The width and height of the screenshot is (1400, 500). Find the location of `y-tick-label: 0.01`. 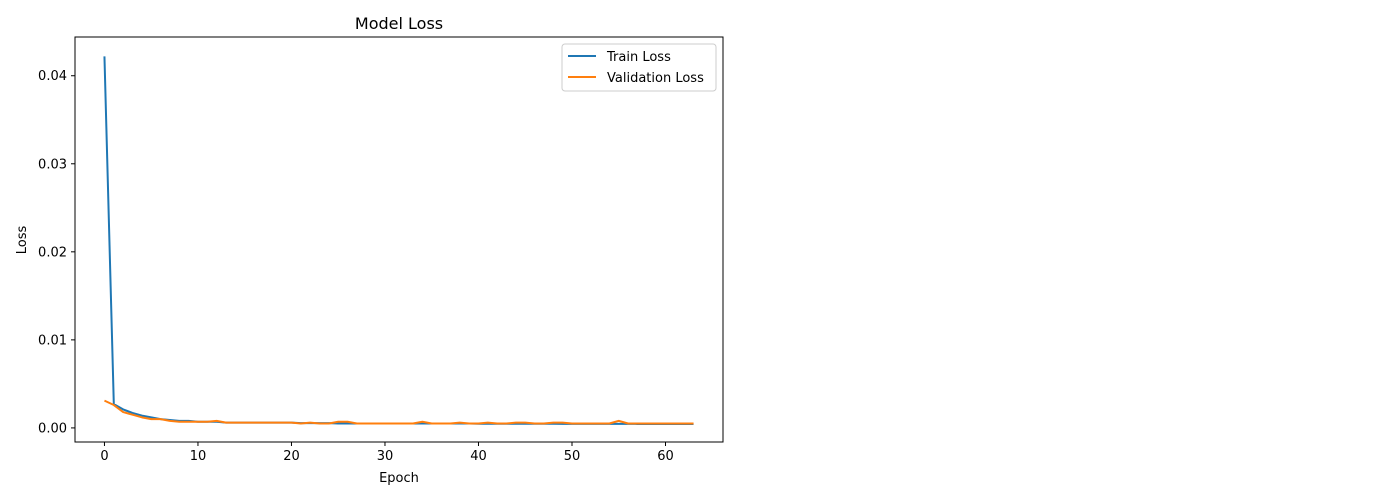

y-tick-label: 0.01 is located at coordinates (52, 340).